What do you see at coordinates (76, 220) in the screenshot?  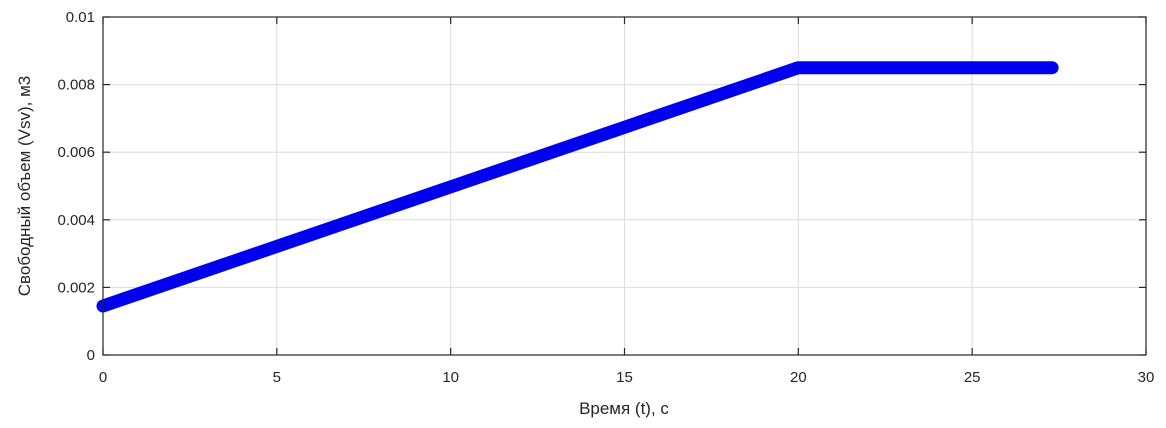 I see `y-tick-label: 0.004` at bounding box center [76, 220].